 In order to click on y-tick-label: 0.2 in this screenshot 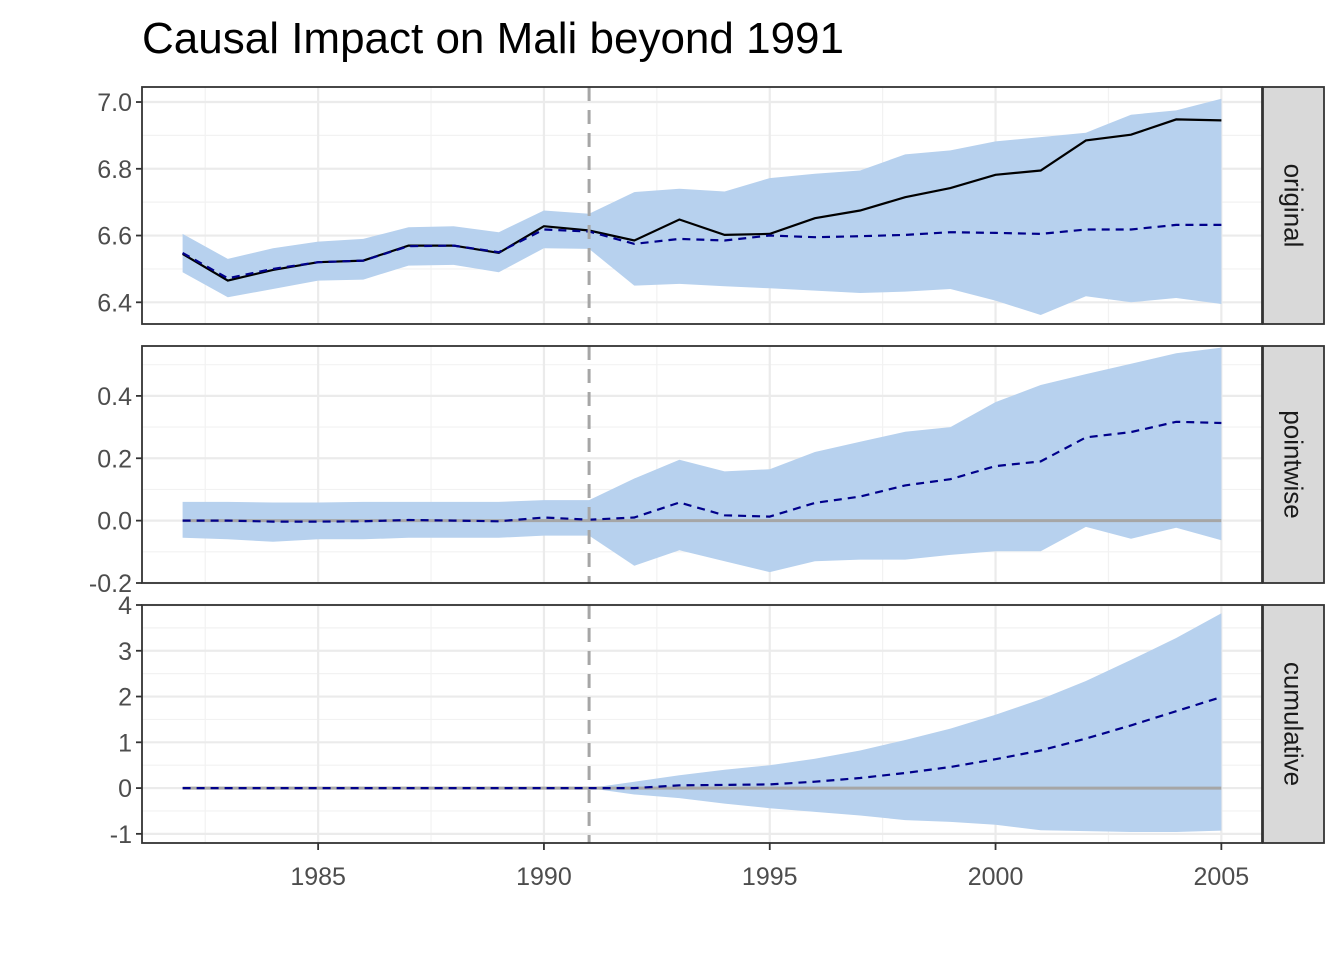, I will do `click(114, 459)`.